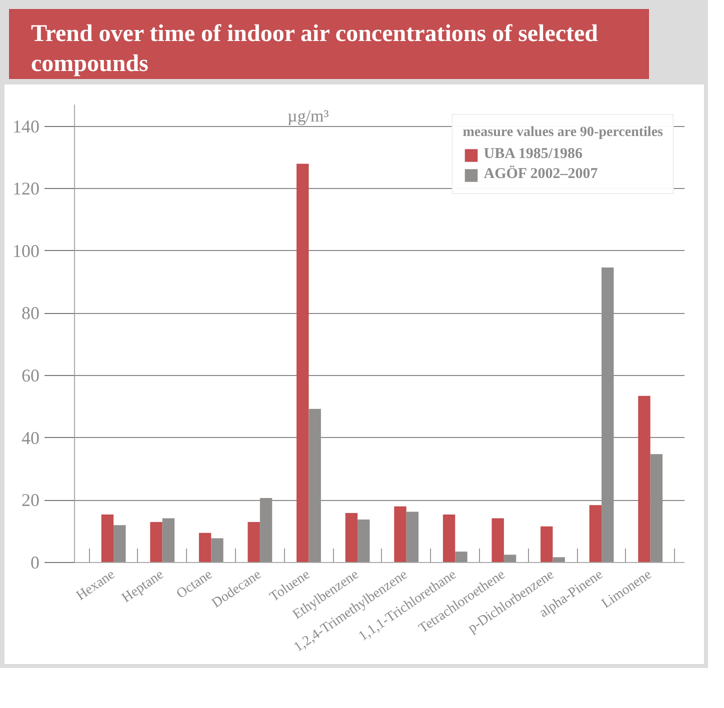 This screenshot has width=724, height=708. Describe the element at coordinates (541, 174) in the screenshot. I see `legend-label: AGÖF 2002–2007` at that location.